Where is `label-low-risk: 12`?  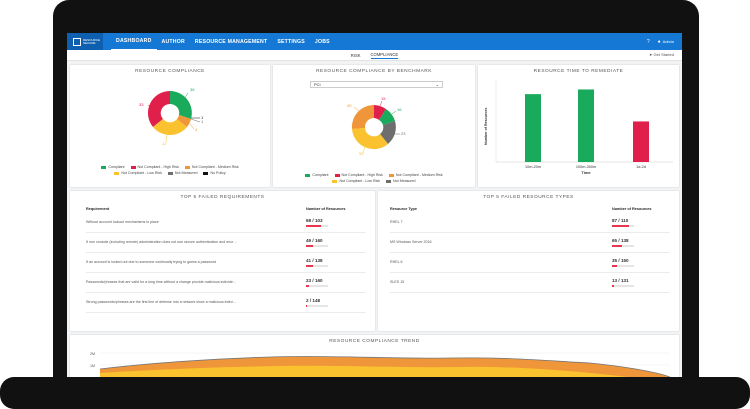 label-low-risk: 12 is located at coordinates (164, 143).